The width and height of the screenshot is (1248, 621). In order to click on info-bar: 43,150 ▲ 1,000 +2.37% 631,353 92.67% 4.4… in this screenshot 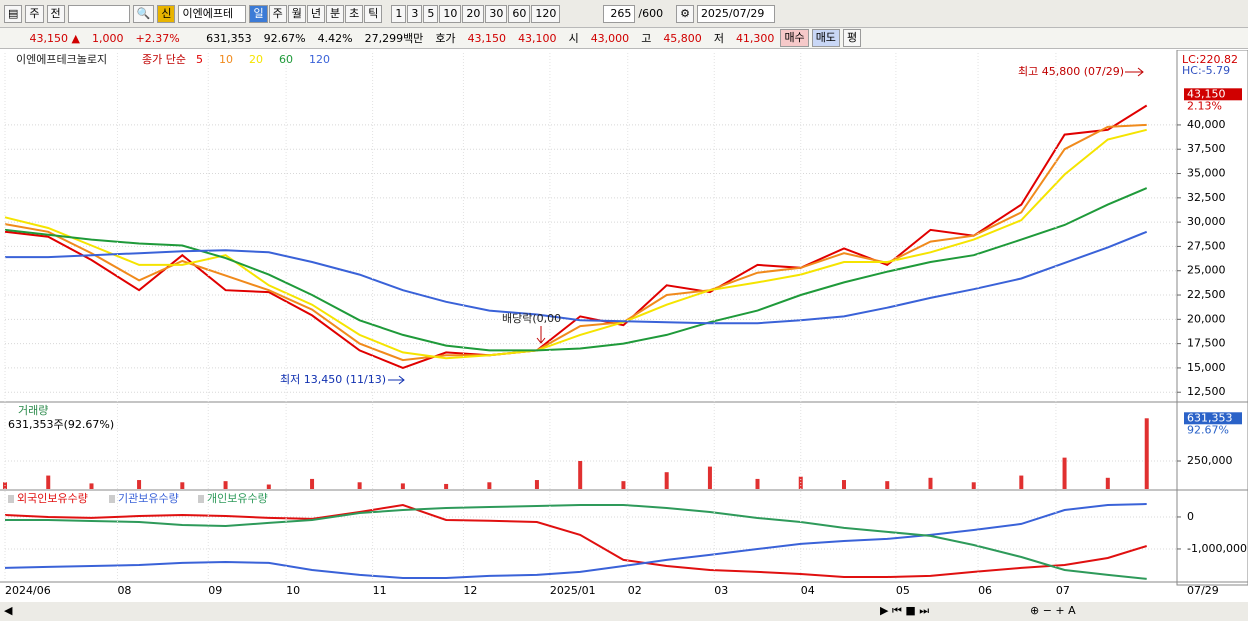, I will do `click(624, 38)`.